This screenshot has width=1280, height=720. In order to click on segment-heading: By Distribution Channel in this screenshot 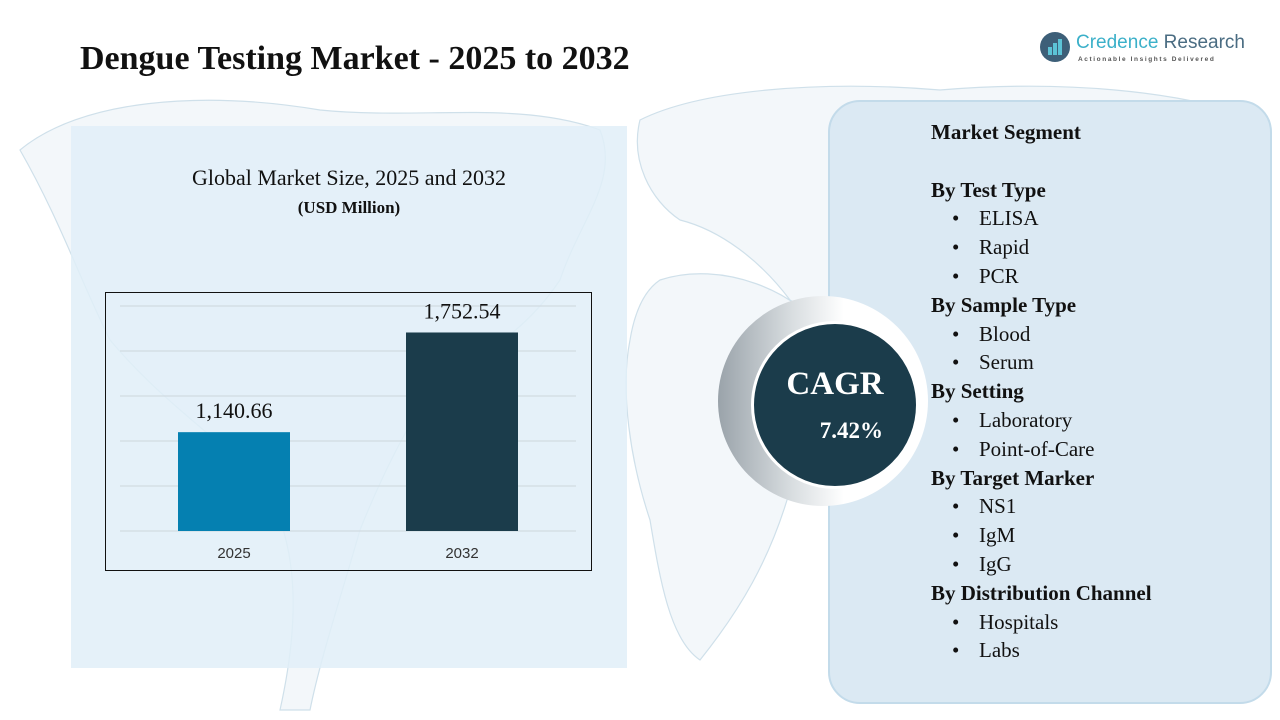, I will do `click(1041, 592)`.